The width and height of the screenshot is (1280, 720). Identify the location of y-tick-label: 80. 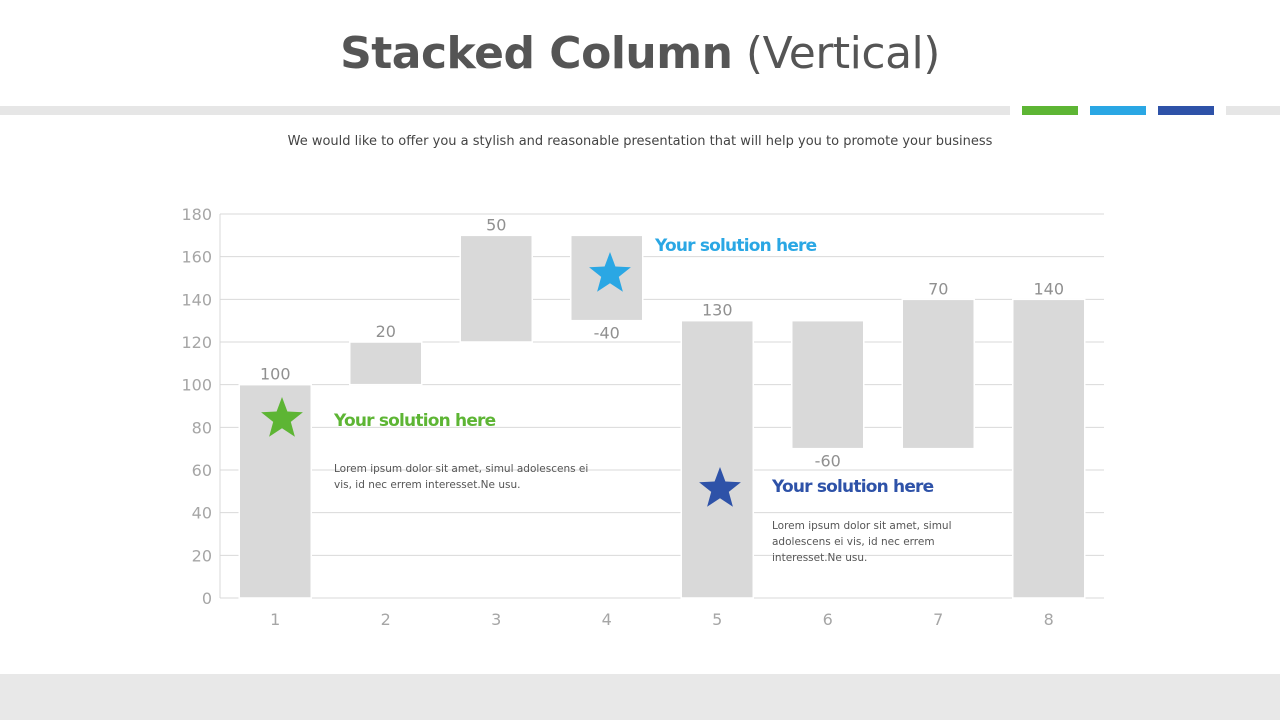
(202, 427).